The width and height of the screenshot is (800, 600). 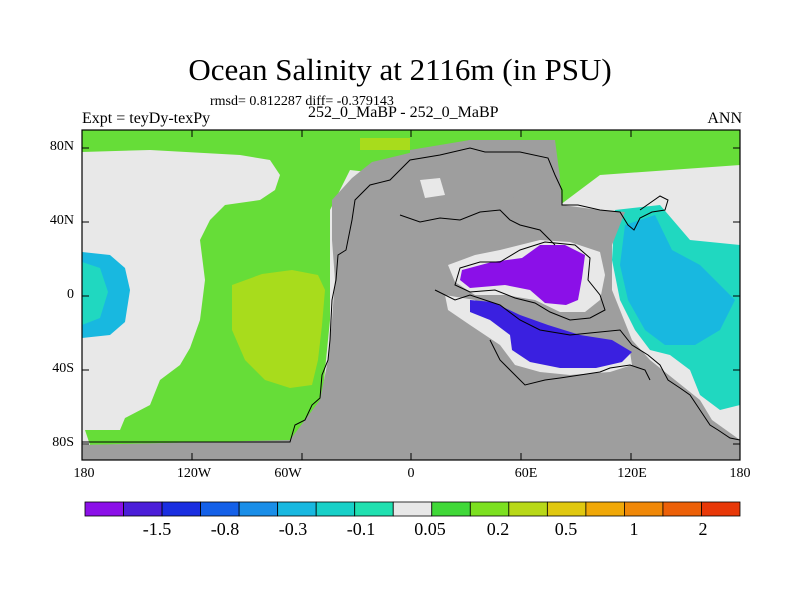 What do you see at coordinates (361, 529) in the screenshot?
I see `colorbar-label: -0.1` at bounding box center [361, 529].